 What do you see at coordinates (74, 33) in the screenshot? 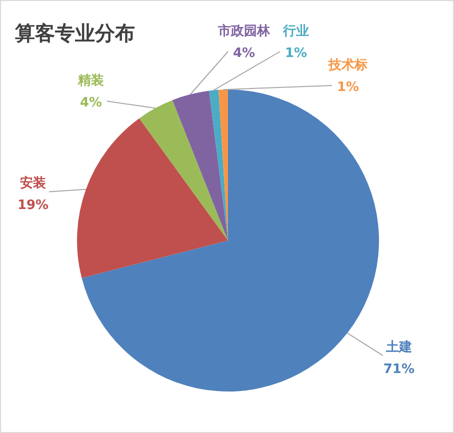
I see `chart-title: 算客专业分布` at bounding box center [74, 33].